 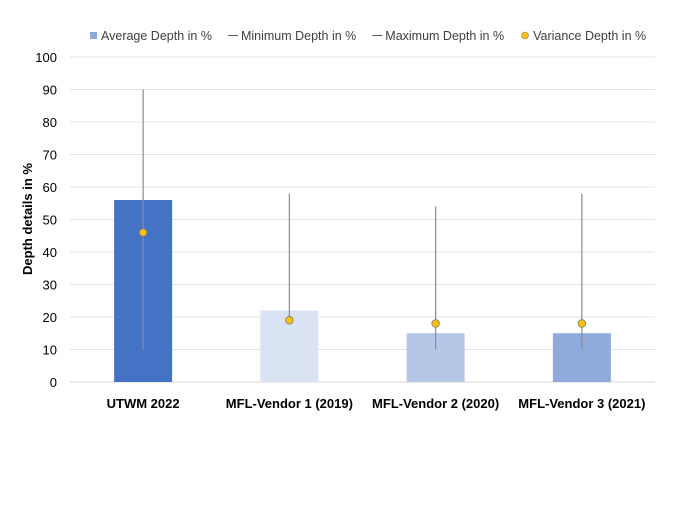 I want to click on legend-label: Variance Depth in %, so click(x=589, y=36).